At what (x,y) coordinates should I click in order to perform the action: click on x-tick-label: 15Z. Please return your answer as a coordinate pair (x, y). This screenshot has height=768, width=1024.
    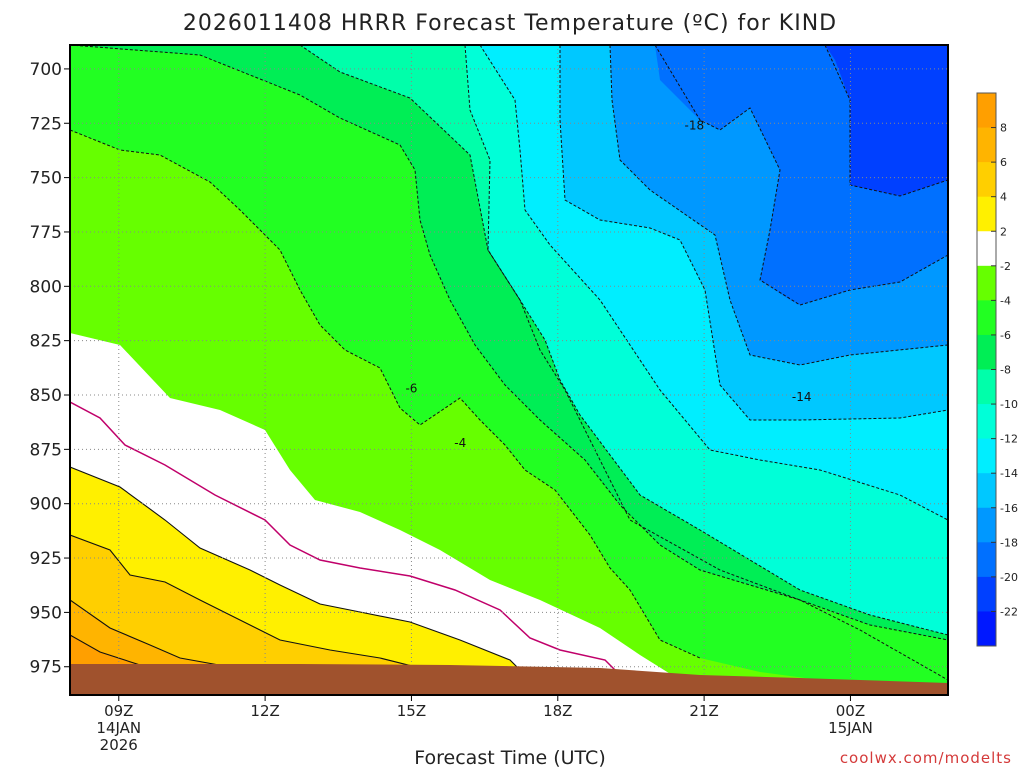
    Looking at the image, I should click on (411, 711).